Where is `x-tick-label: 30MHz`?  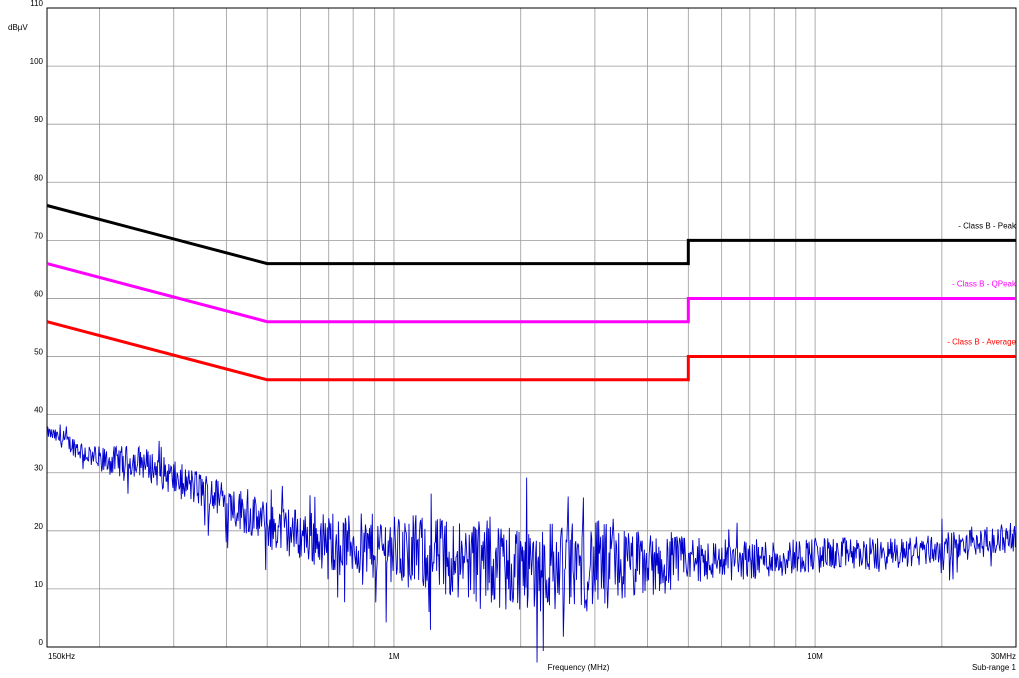
x-tick-label: 30MHz is located at coordinates (1003, 656).